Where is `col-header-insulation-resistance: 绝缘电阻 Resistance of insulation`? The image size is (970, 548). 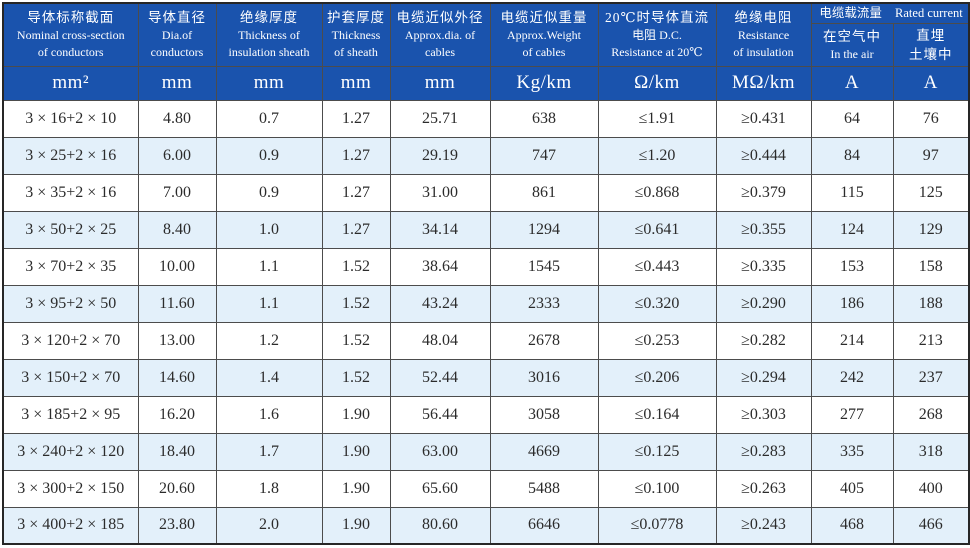 col-header-insulation-resistance: 绝缘电阻 Resistance of insulation is located at coordinates (763, 34).